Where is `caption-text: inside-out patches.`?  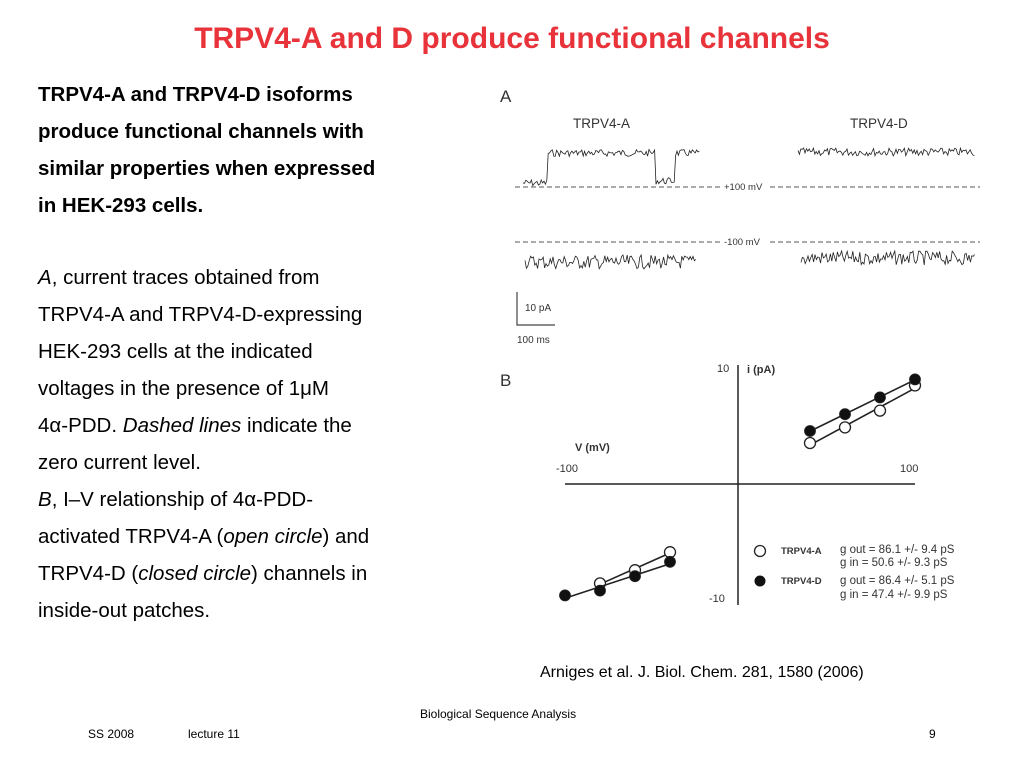
caption-text: inside-out patches. is located at coordinates (124, 610).